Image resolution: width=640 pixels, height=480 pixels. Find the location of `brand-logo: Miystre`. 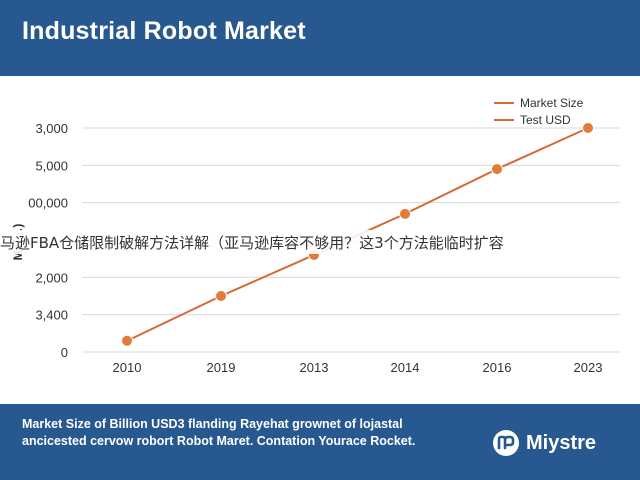

brand-logo: Miystre is located at coordinates (544, 443).